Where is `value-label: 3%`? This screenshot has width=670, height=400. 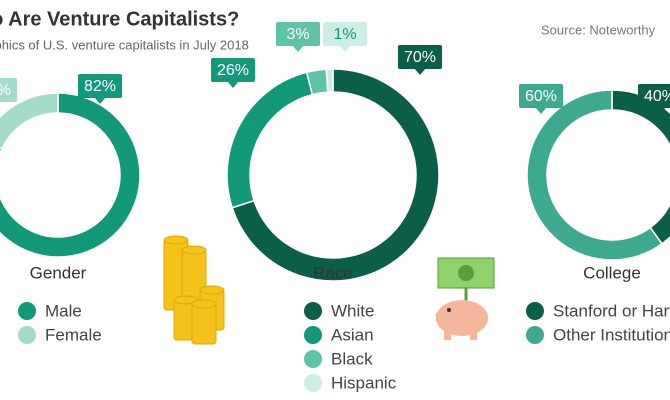
value-label: 3% is located at coordinates (297, 34).